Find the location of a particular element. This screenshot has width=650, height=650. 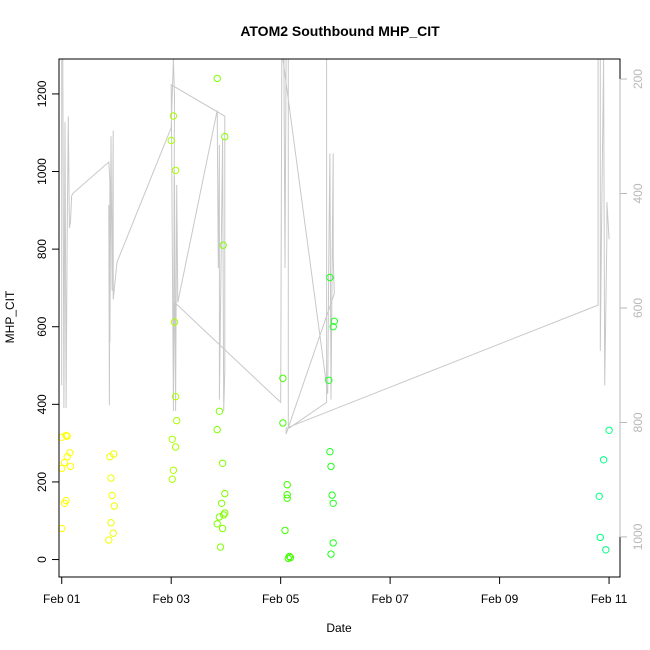

x-axis-label: Date is located at coordinates (339, 628).